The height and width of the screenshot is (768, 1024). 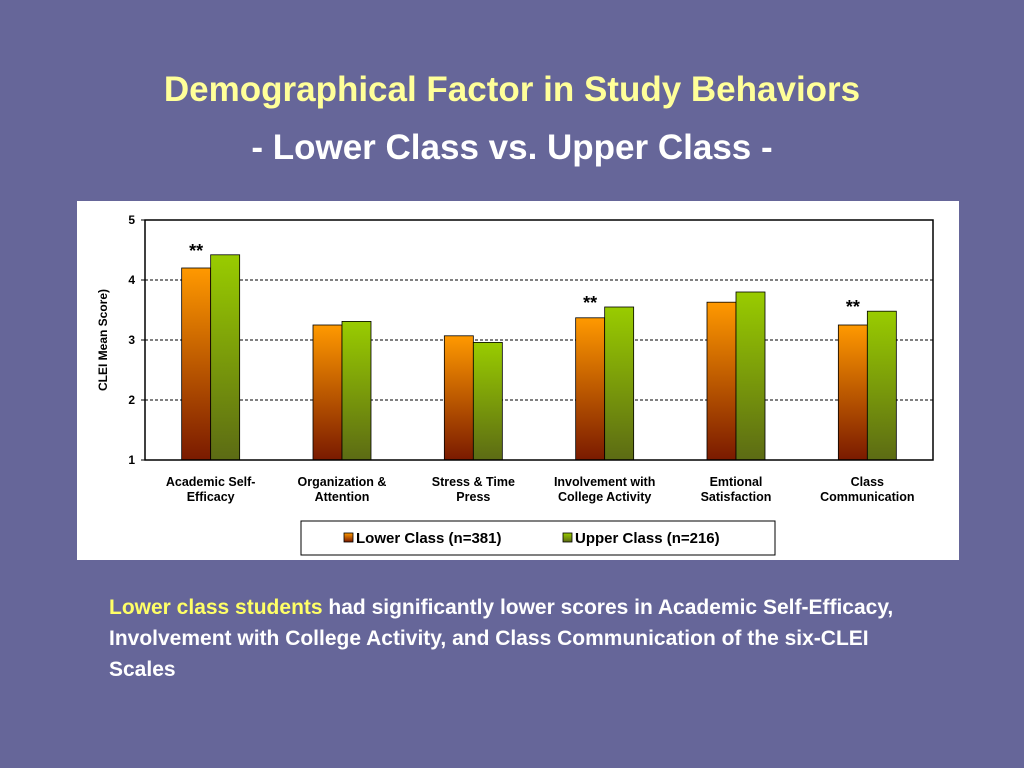 I want to click on y-tick-label: 1, so click(x=131, y=460).